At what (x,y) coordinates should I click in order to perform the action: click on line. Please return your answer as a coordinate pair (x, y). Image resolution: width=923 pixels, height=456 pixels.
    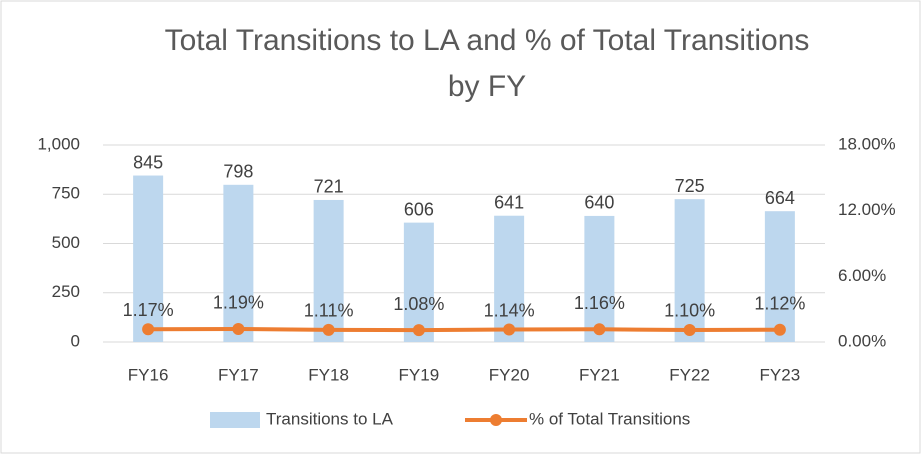
    Looking at the image, I should click on (464, 329).